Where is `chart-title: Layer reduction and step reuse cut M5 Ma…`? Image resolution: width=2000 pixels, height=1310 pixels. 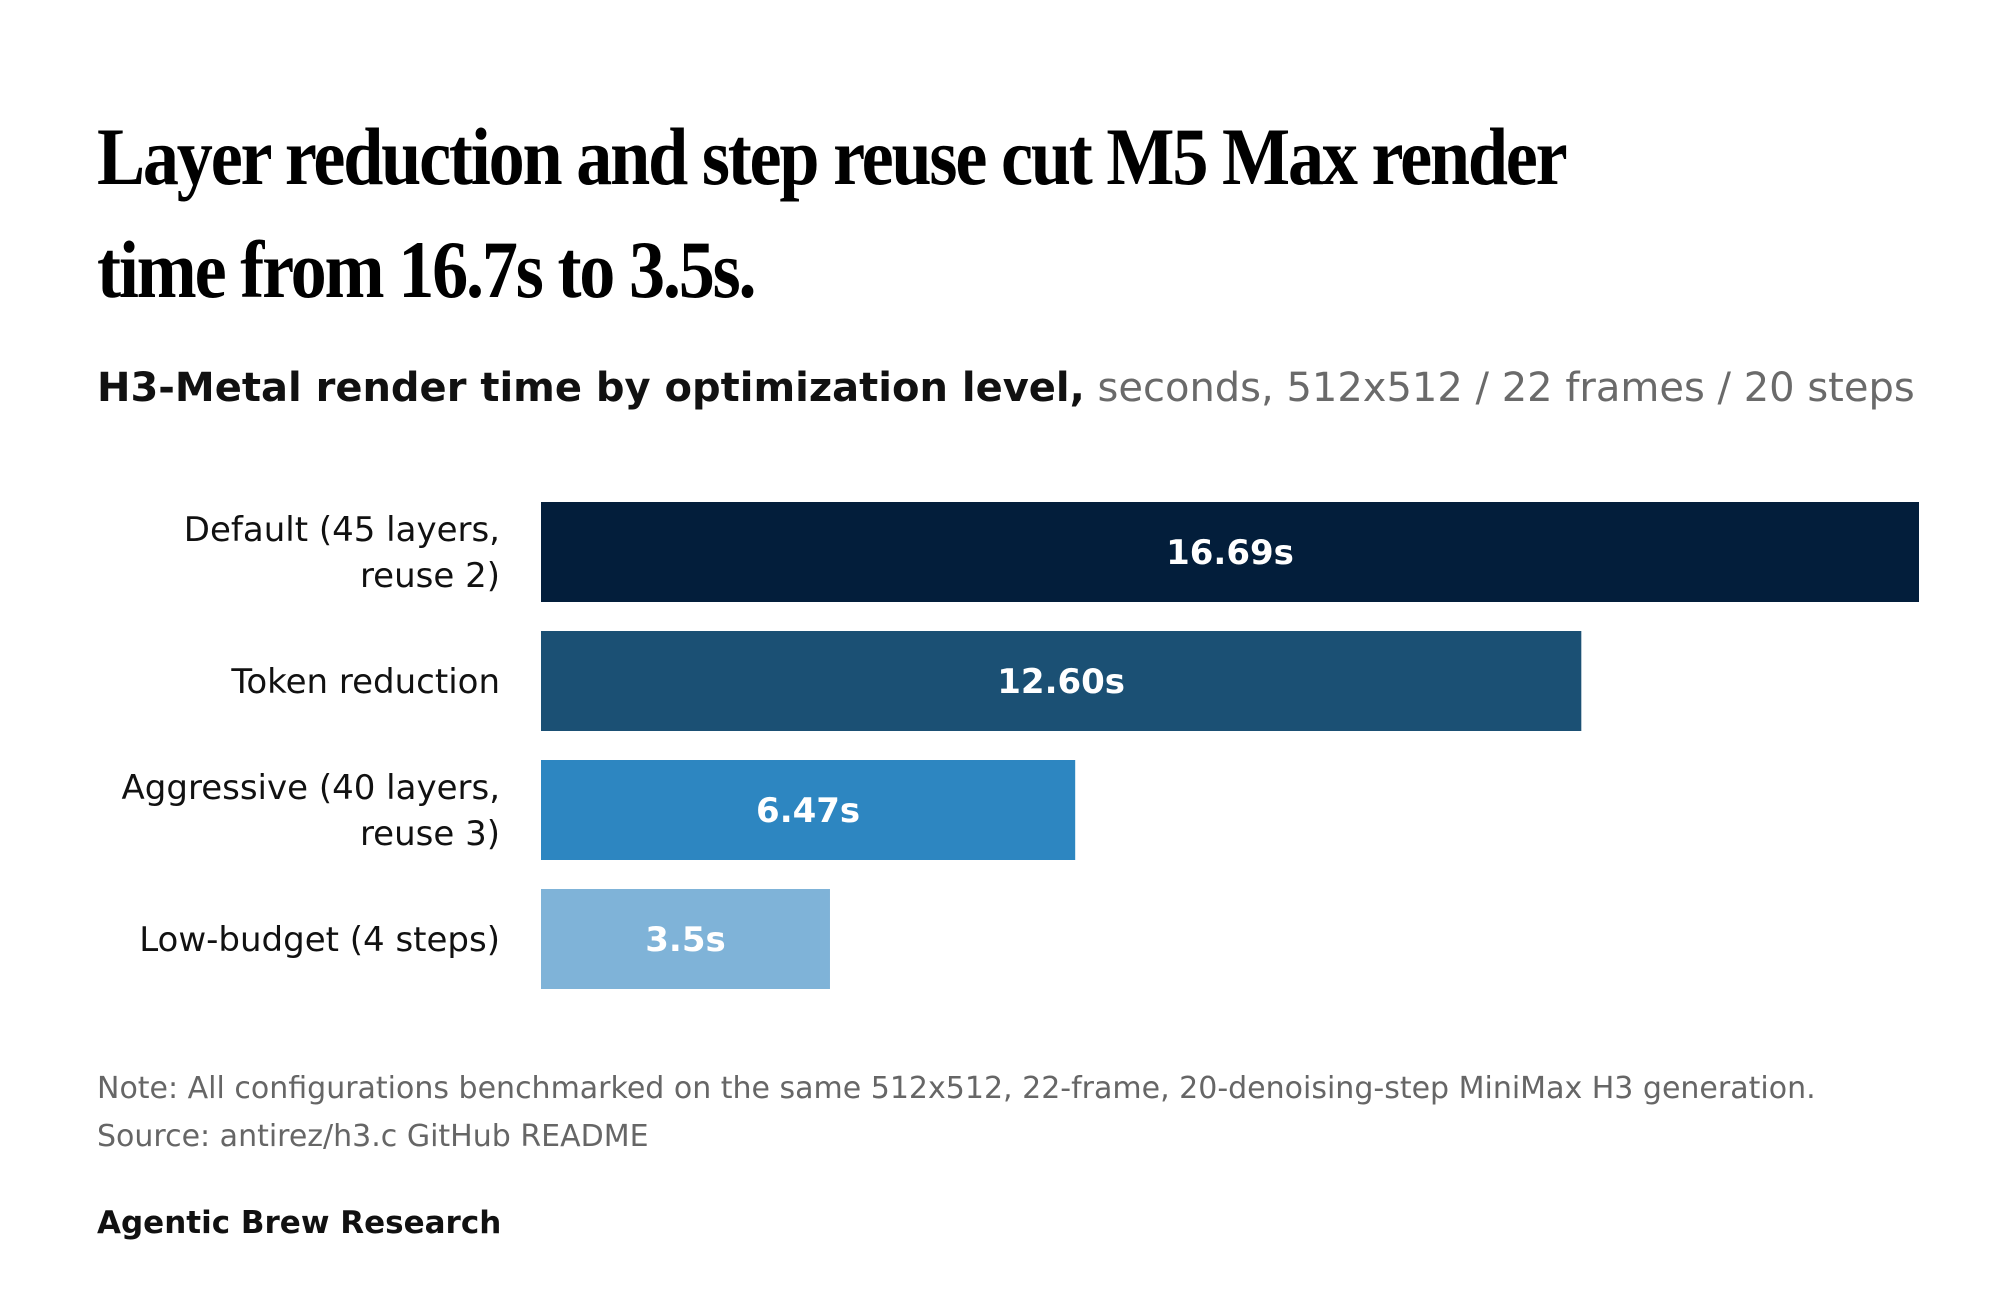 chart-title: Layer reduction and step reuse cut M5 Ma… is located at coordinates (831, 213).